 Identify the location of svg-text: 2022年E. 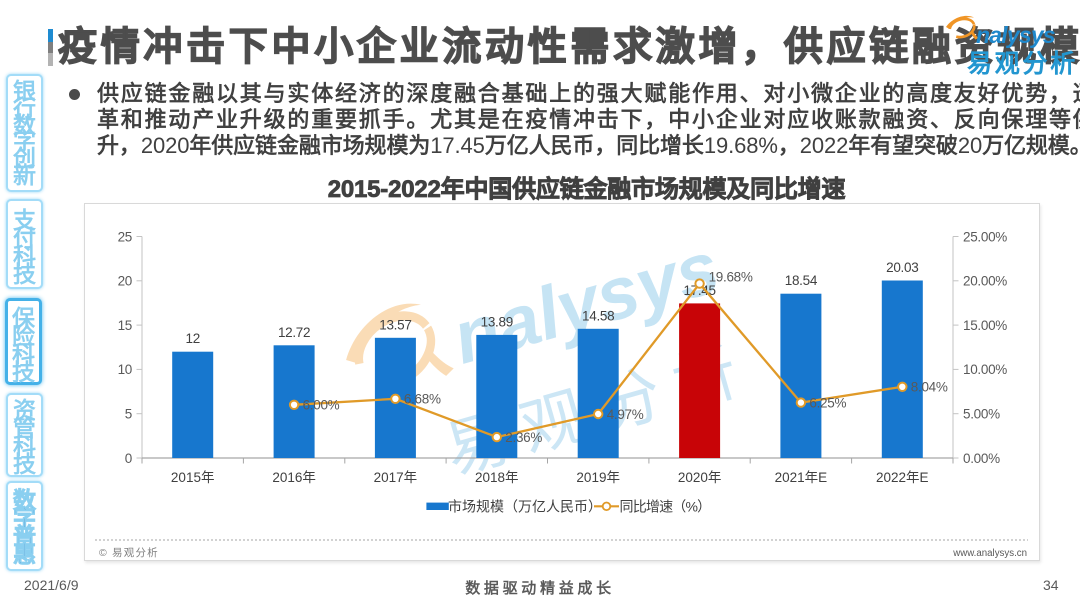
(902, 477).